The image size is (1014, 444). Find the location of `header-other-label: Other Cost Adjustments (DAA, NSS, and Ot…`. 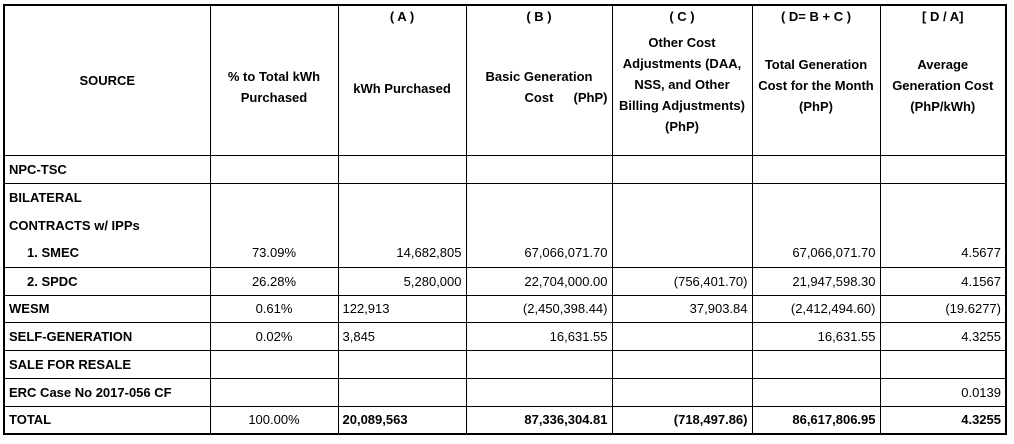

header-other-label: Other Cost Adjustments (DAA, NSS, and Ot… is located at coordinates (682, 84).